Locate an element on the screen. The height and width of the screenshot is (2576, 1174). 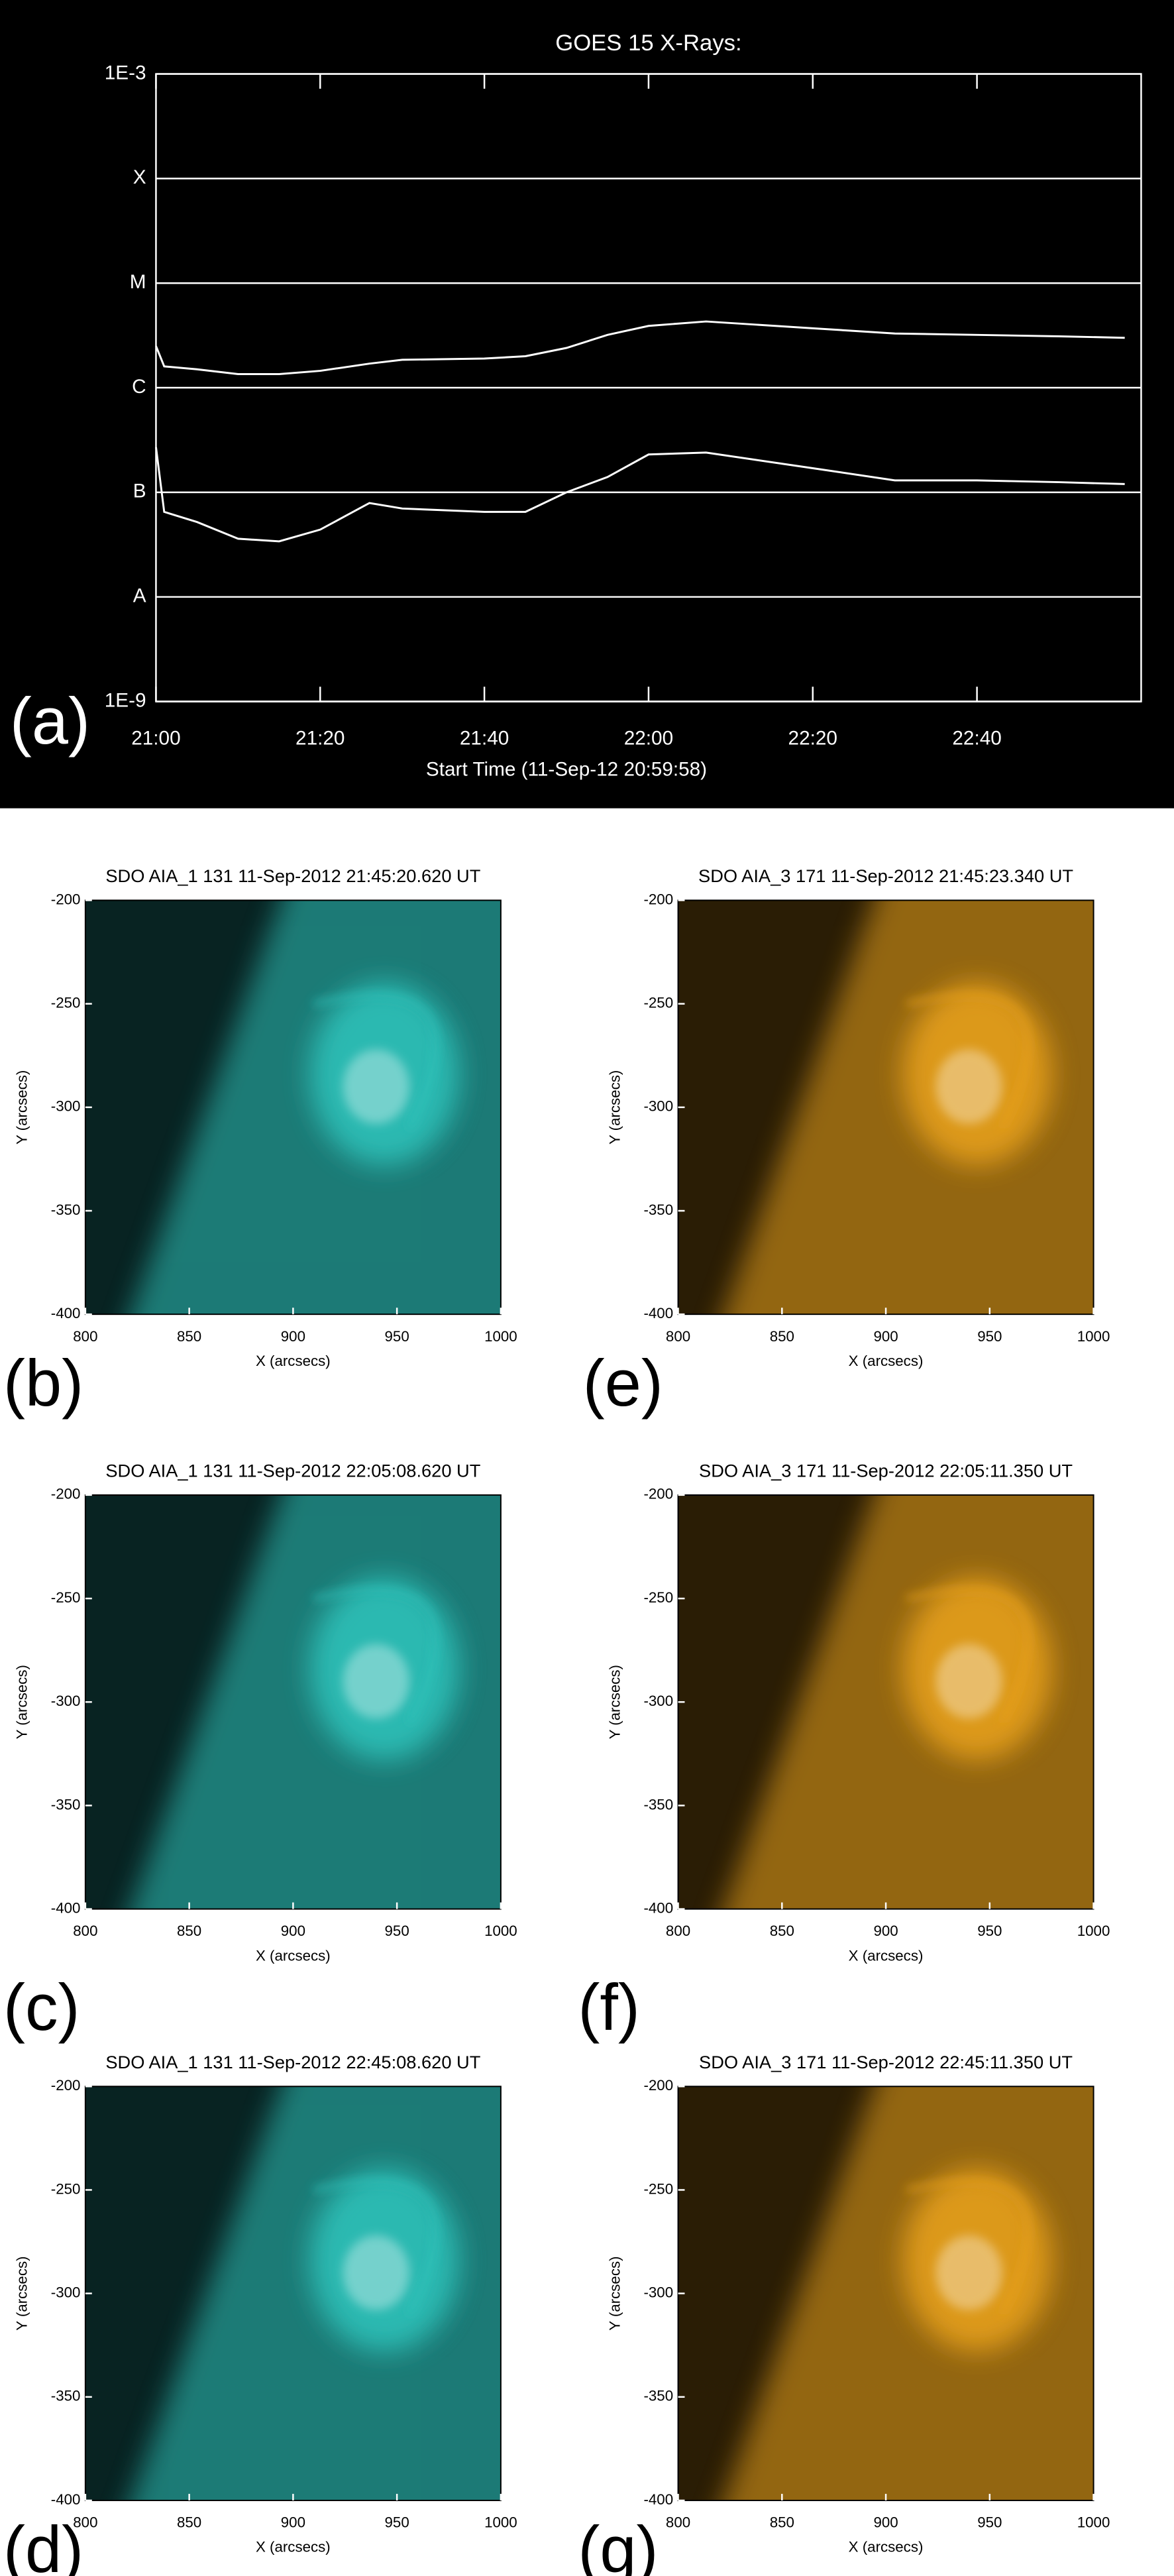
x-tick-label: 22:40 is located at coordinates (977, 738).